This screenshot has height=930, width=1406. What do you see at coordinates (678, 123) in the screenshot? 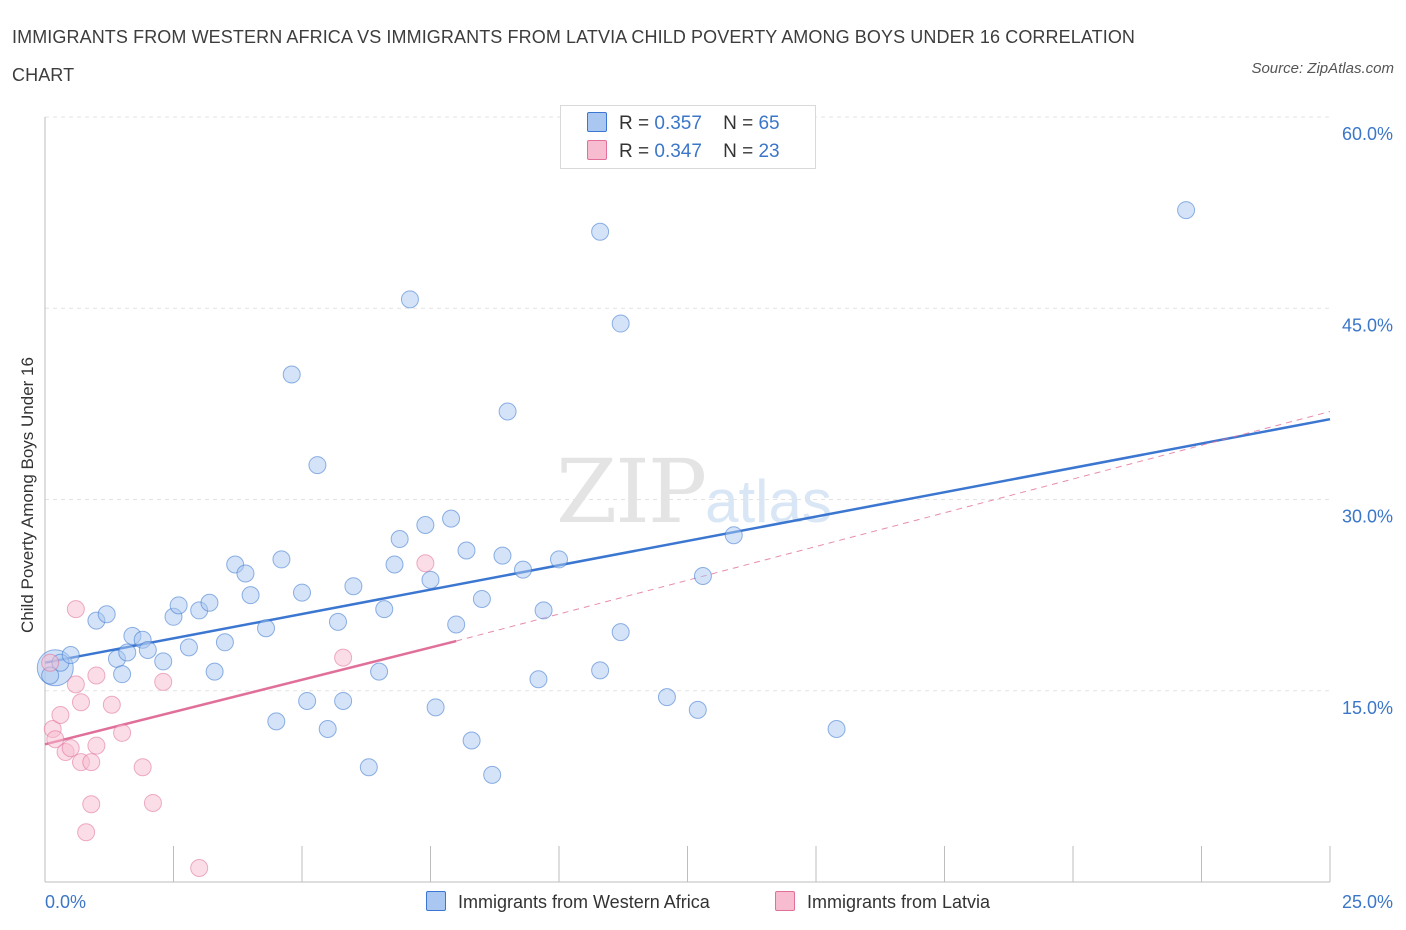
I see `r-value: 0.357` at bounding box center [678, 123].